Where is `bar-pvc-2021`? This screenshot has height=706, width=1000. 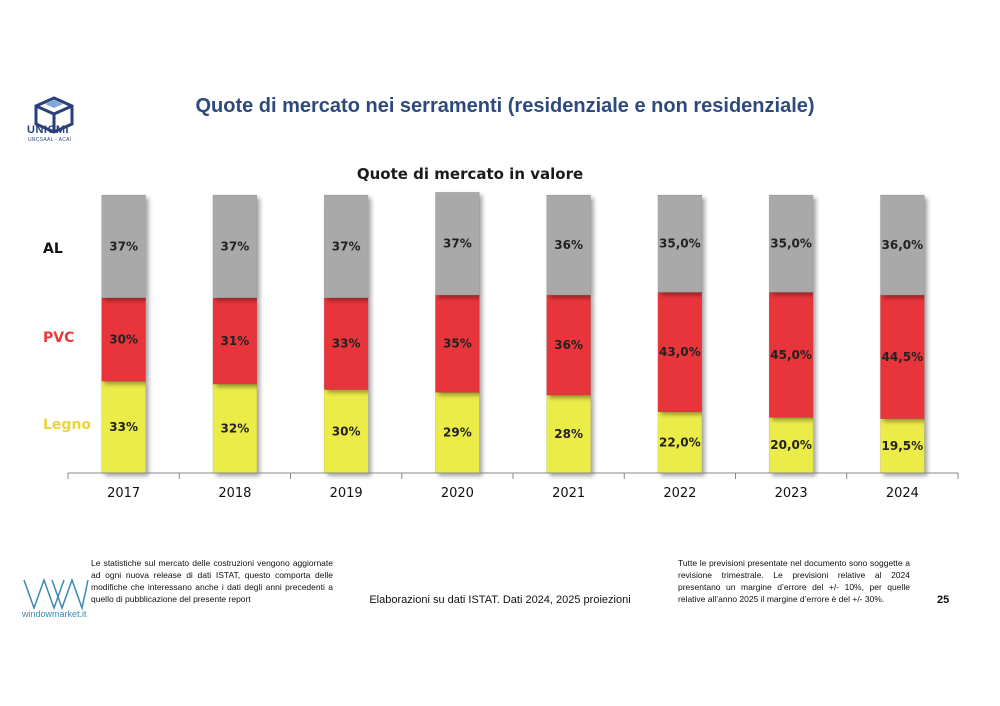
bar-pvc-2021 is located at coordinates (568, 345).